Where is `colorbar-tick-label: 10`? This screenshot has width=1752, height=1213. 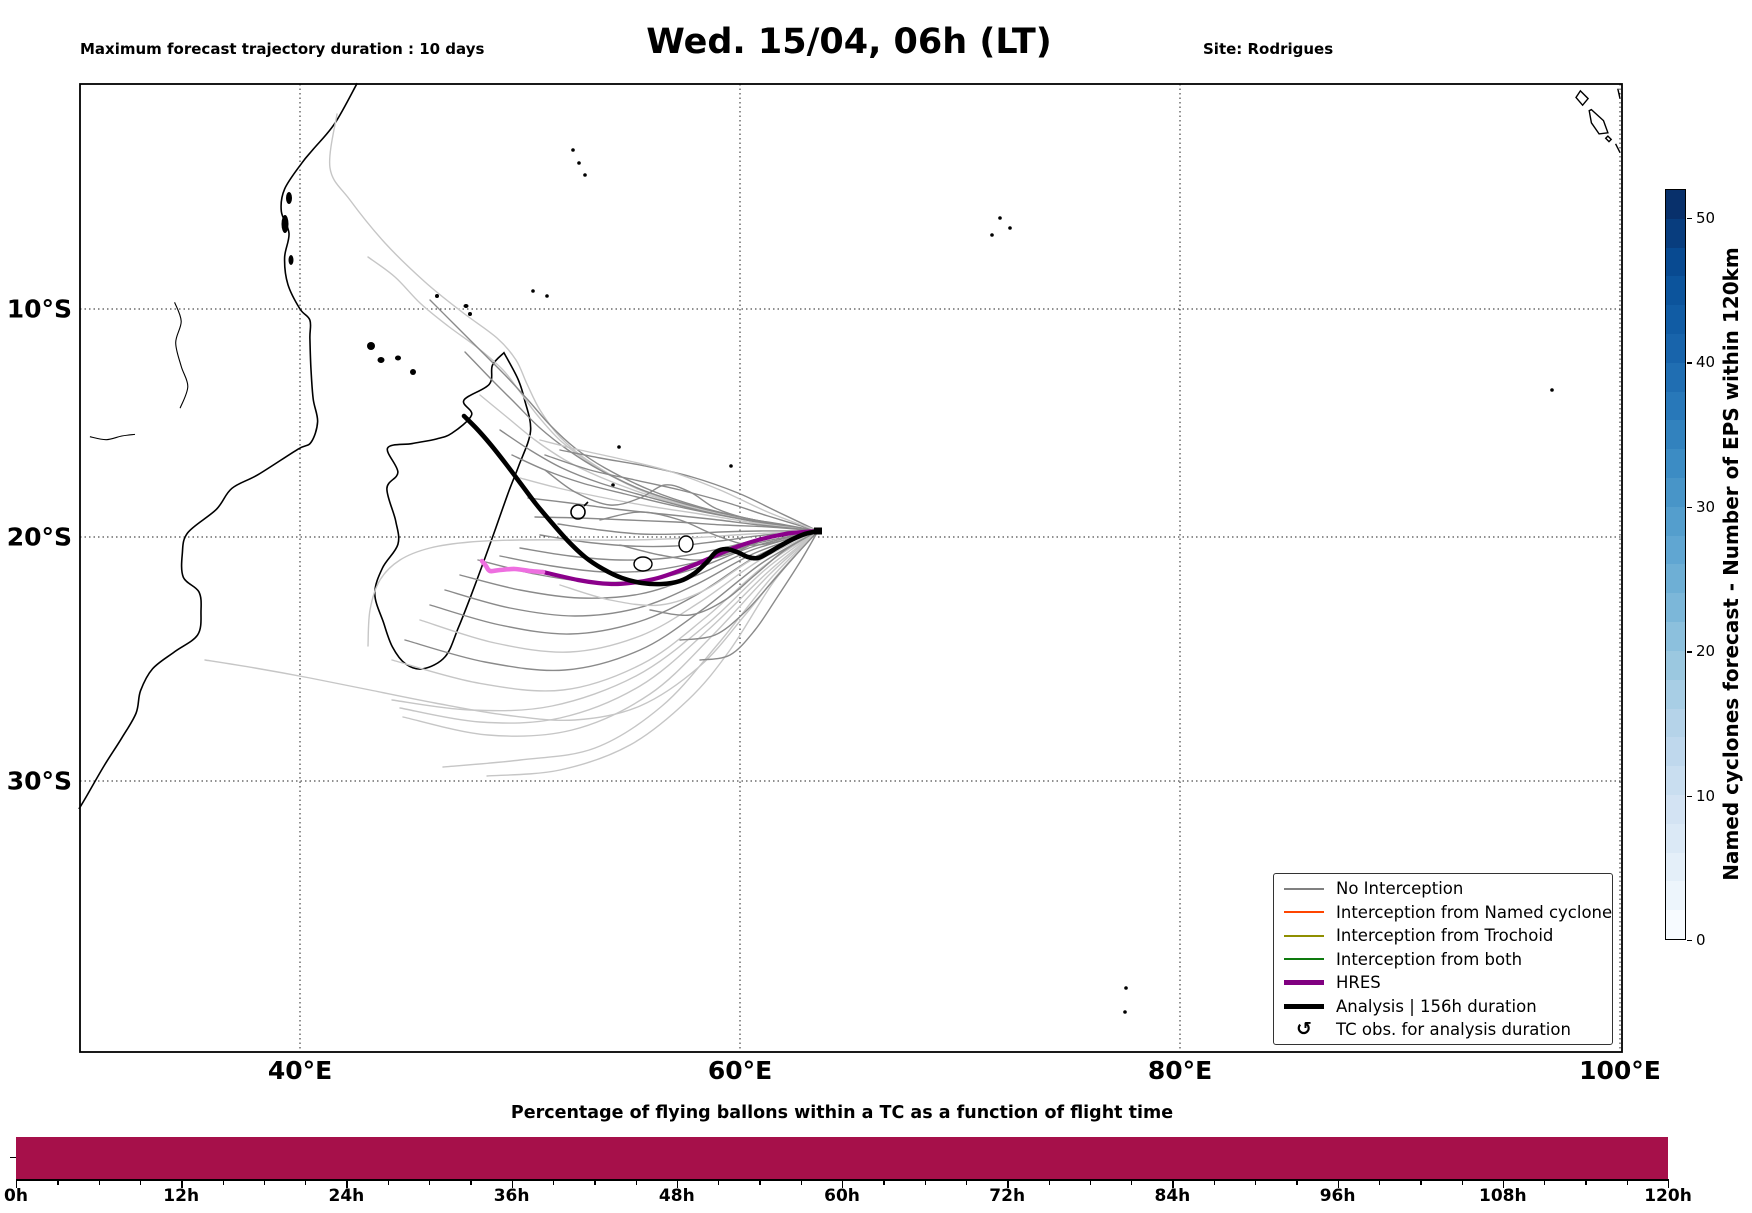 colorbar-tick-label: 10 is located at coordinates (1706, 795).